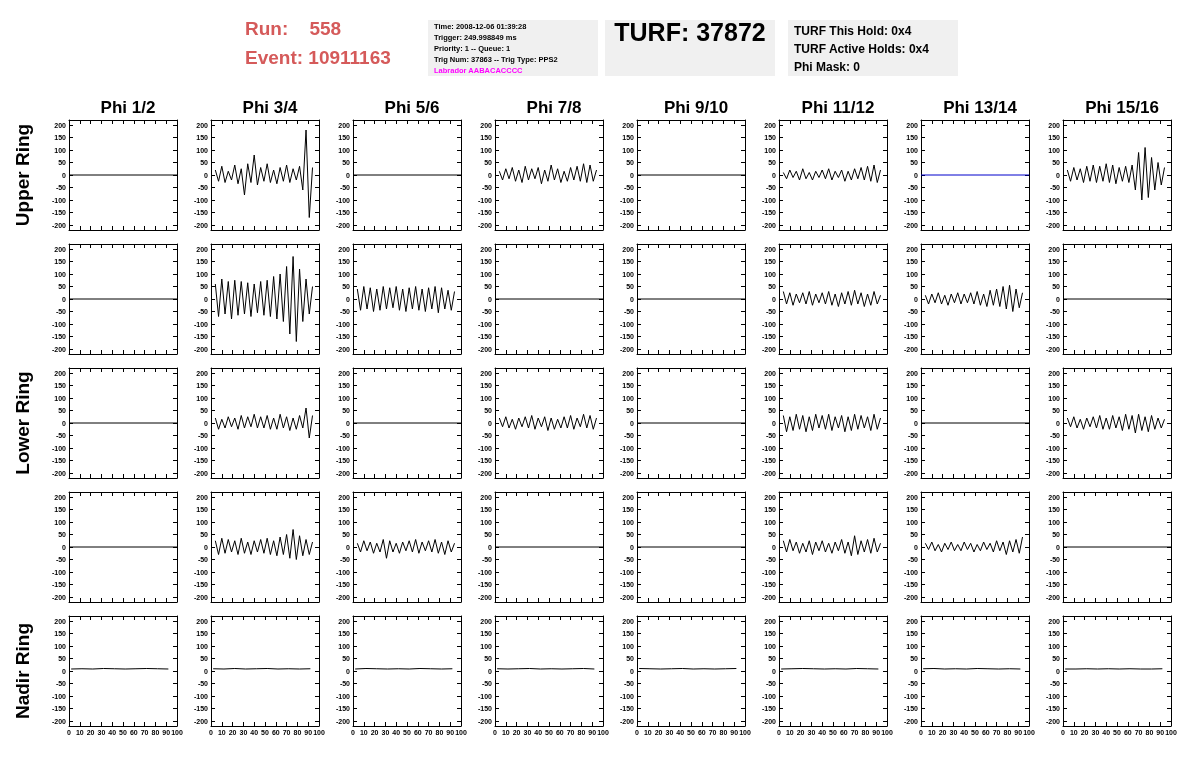 Image resolution: width=1196 pixels, height=772 pixels. What do you see at coordinates (412, 107) in the screenshot?
I see `chart-title: Phi 5/6` at bounding box center [412, 107].